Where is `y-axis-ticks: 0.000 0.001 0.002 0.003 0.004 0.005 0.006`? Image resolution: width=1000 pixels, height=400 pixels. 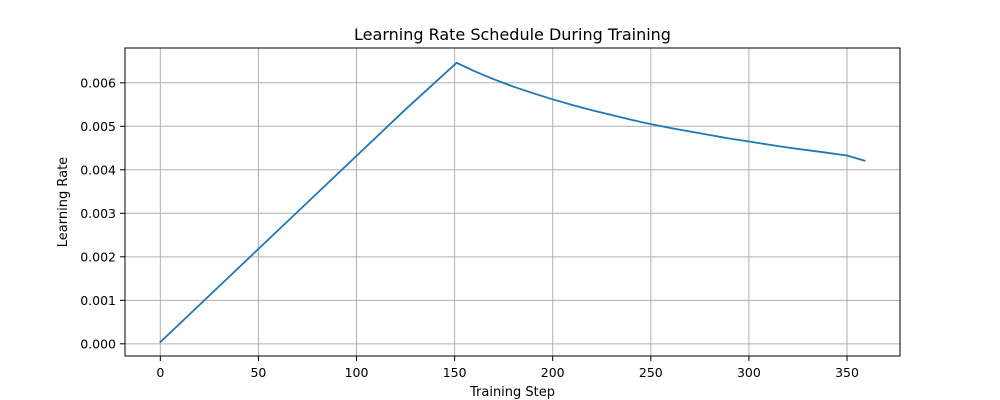 y-axis-ticks: 0.000 0.001 0.002 0.003 0.004 0.005 0.006 is located at coordinates (102, 213).